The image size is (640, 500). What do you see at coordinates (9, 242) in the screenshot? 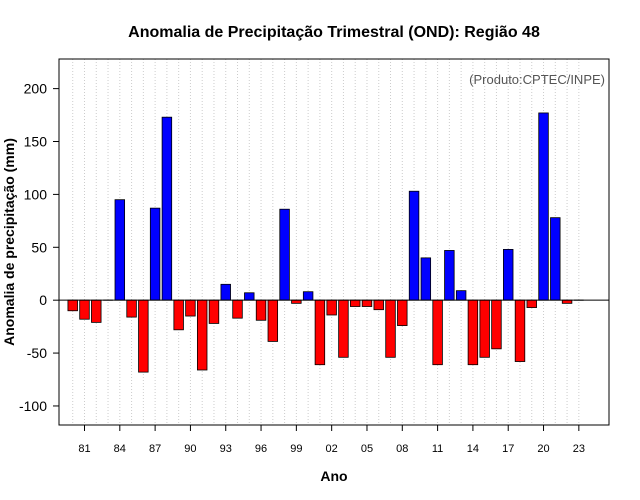
I see `y-axis-label: Anomalia de precipitação (mm)` at bounding box center [9, 242].